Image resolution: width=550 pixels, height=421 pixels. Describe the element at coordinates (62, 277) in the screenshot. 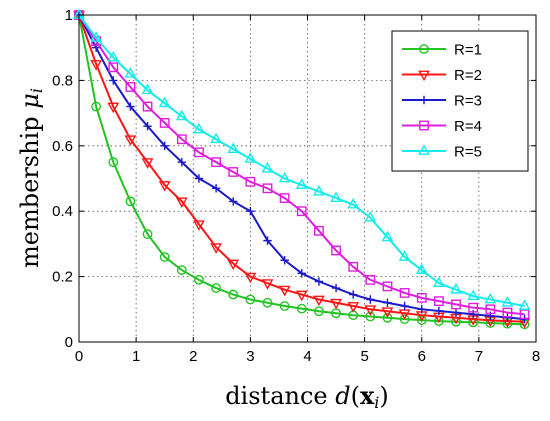

I see `y-tick-label: 0.2` at that location.